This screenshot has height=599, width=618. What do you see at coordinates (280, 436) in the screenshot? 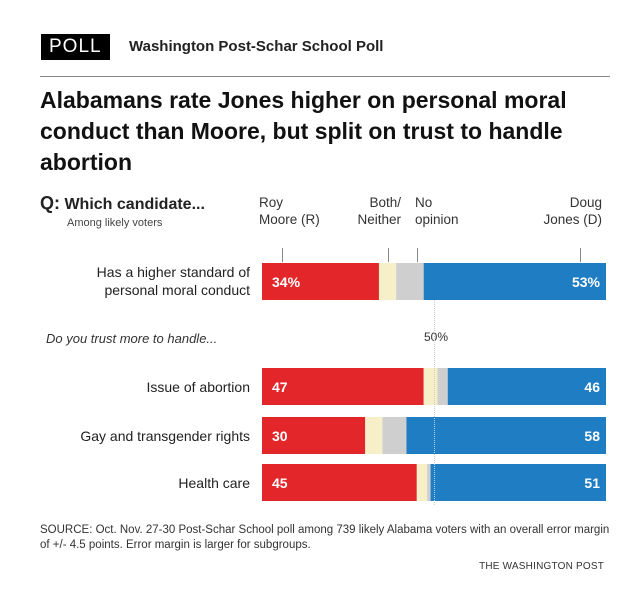
I see `data-label-moore: 30` at bounding box center [280, 436].